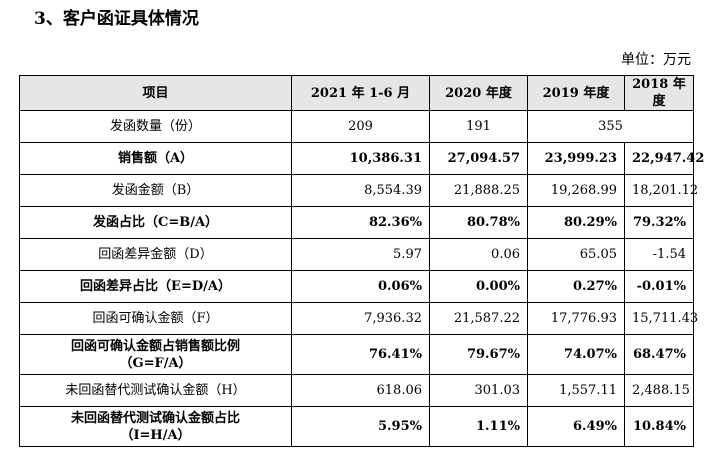 The width and height of the screenshot is (707, 466). What do you see at coordinates (576, 158) in the screenshot?
I see `cell-value: 23,999.23` at bounding box center [576, 158].